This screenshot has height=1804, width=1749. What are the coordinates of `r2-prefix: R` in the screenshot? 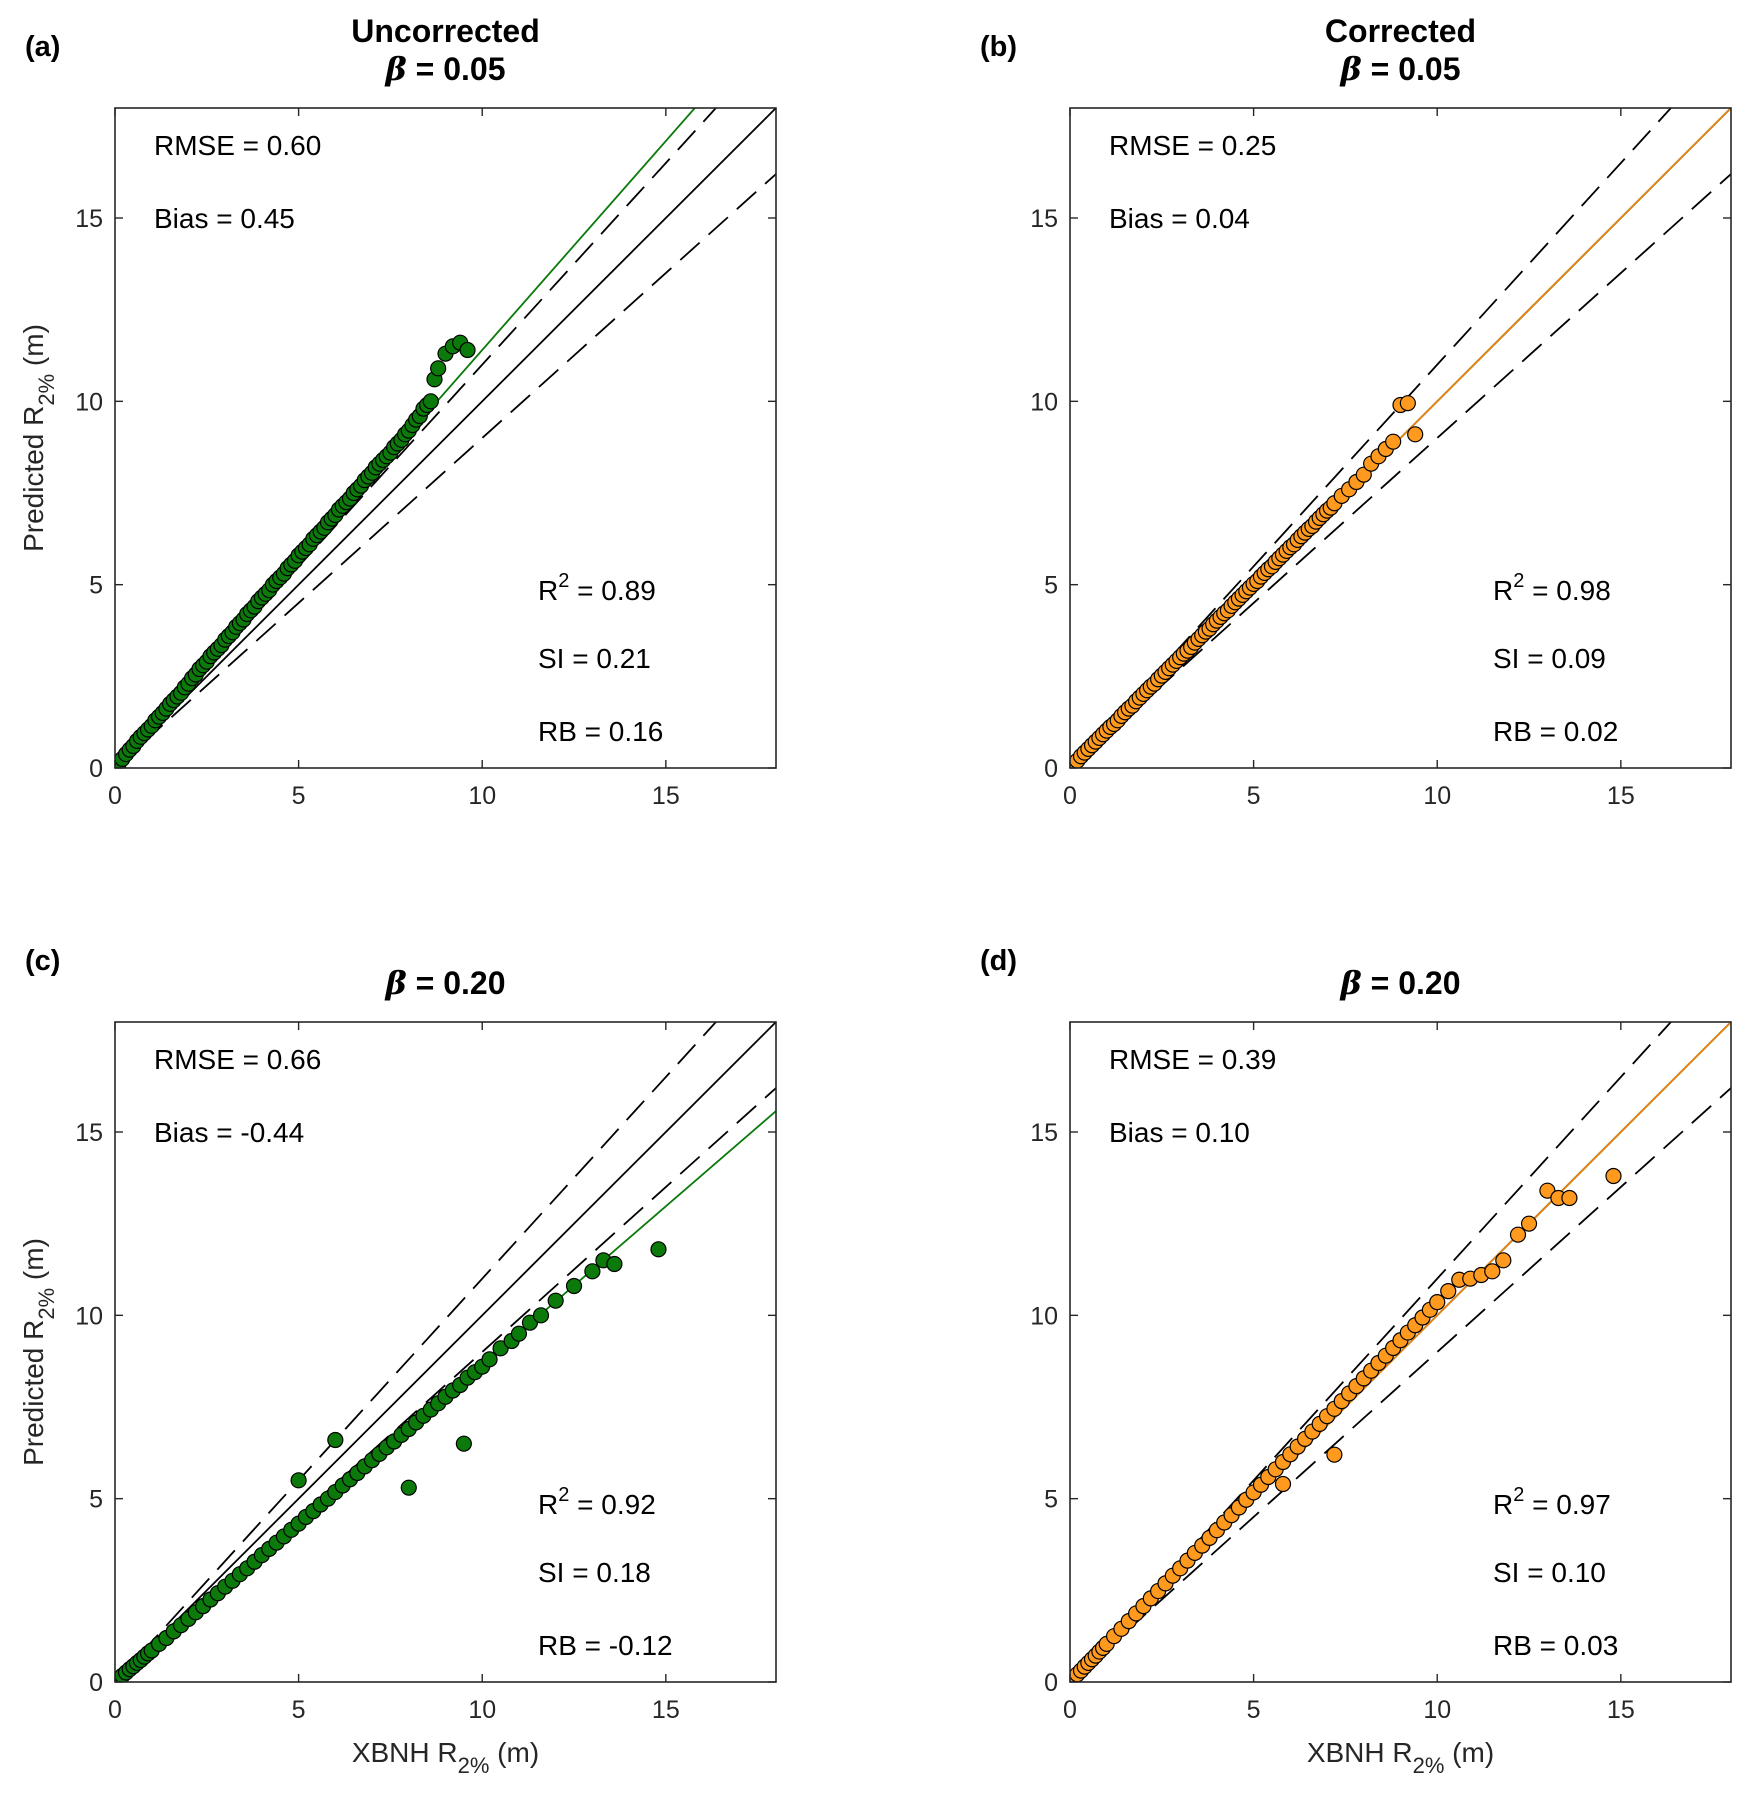 It's located at (548, 590).